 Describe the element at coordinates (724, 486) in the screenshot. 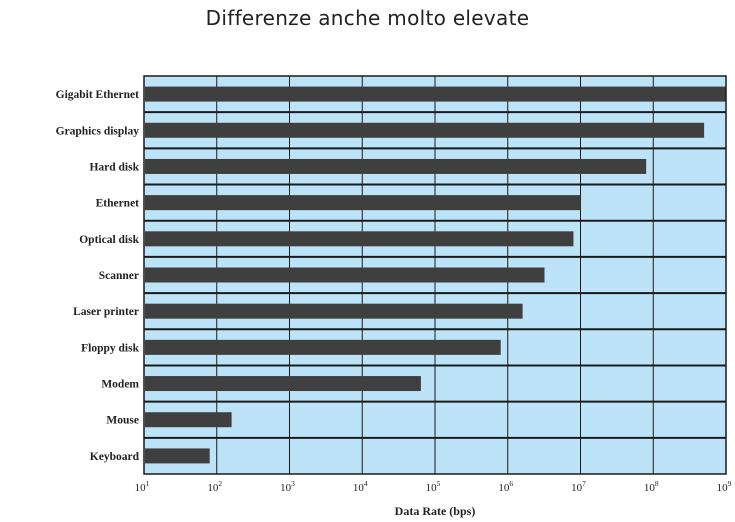

I see `x-tick-label: 10⁹` at that location.